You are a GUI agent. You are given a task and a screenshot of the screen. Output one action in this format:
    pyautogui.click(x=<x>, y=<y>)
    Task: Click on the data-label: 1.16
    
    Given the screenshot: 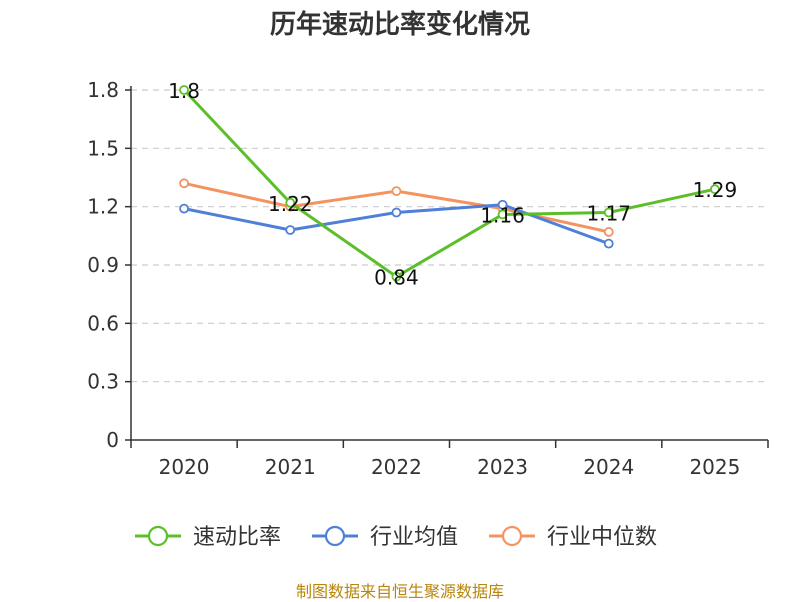 What is the action you would take?
    pyautogui.click(x=502, y=215)
    